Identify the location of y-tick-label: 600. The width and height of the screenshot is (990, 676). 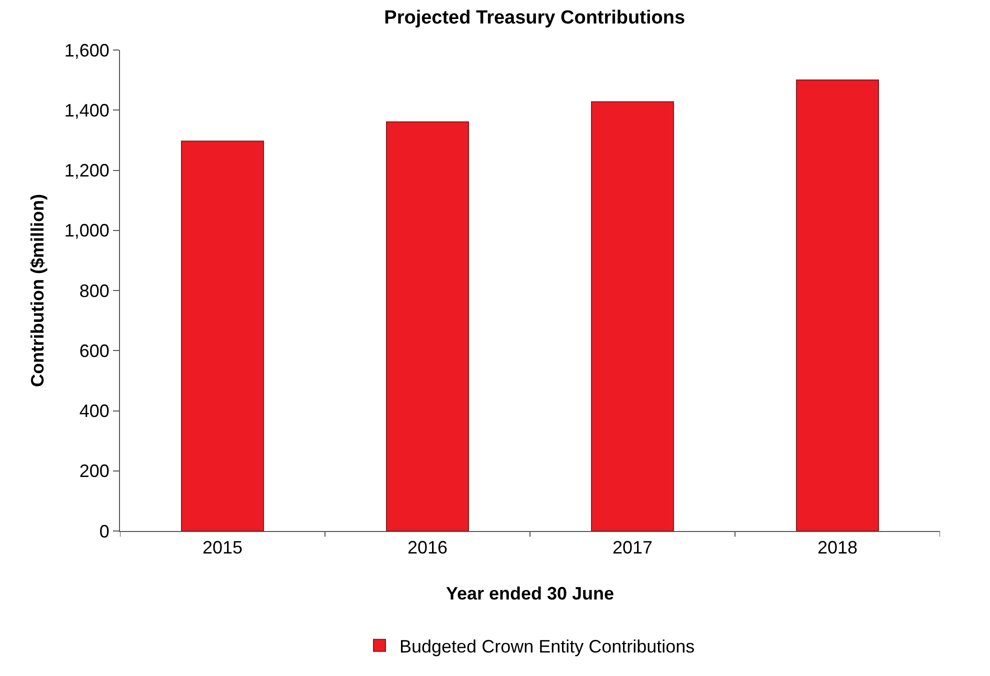
(94, 350).